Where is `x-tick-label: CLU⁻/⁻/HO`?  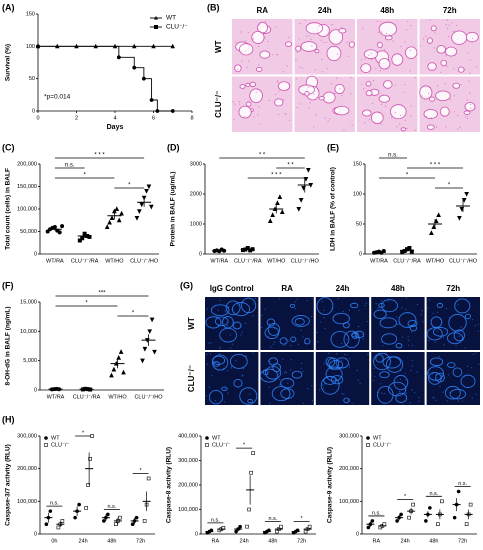
x-tick-label: CLU⁻/⁻/HO is located at coordinates (144, 261).